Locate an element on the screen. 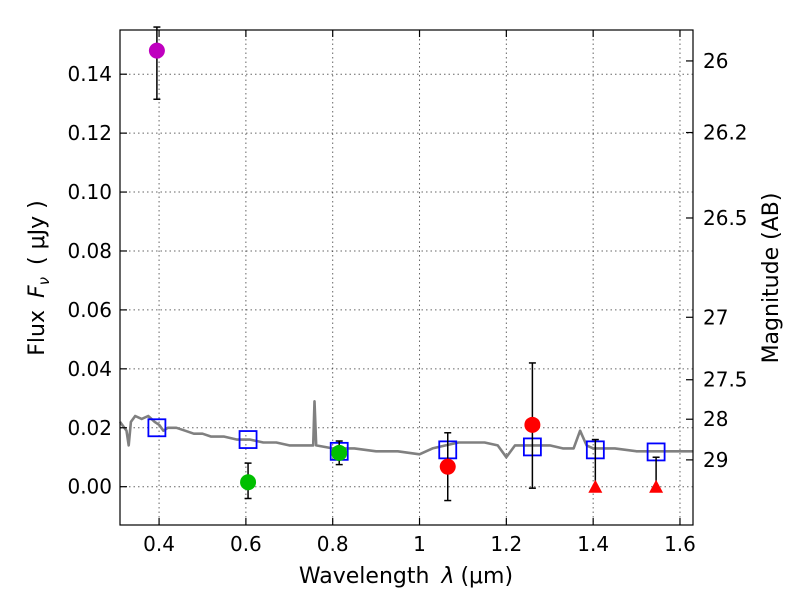  y-tick-label: 0.14 is located at coordinates (89, 74).